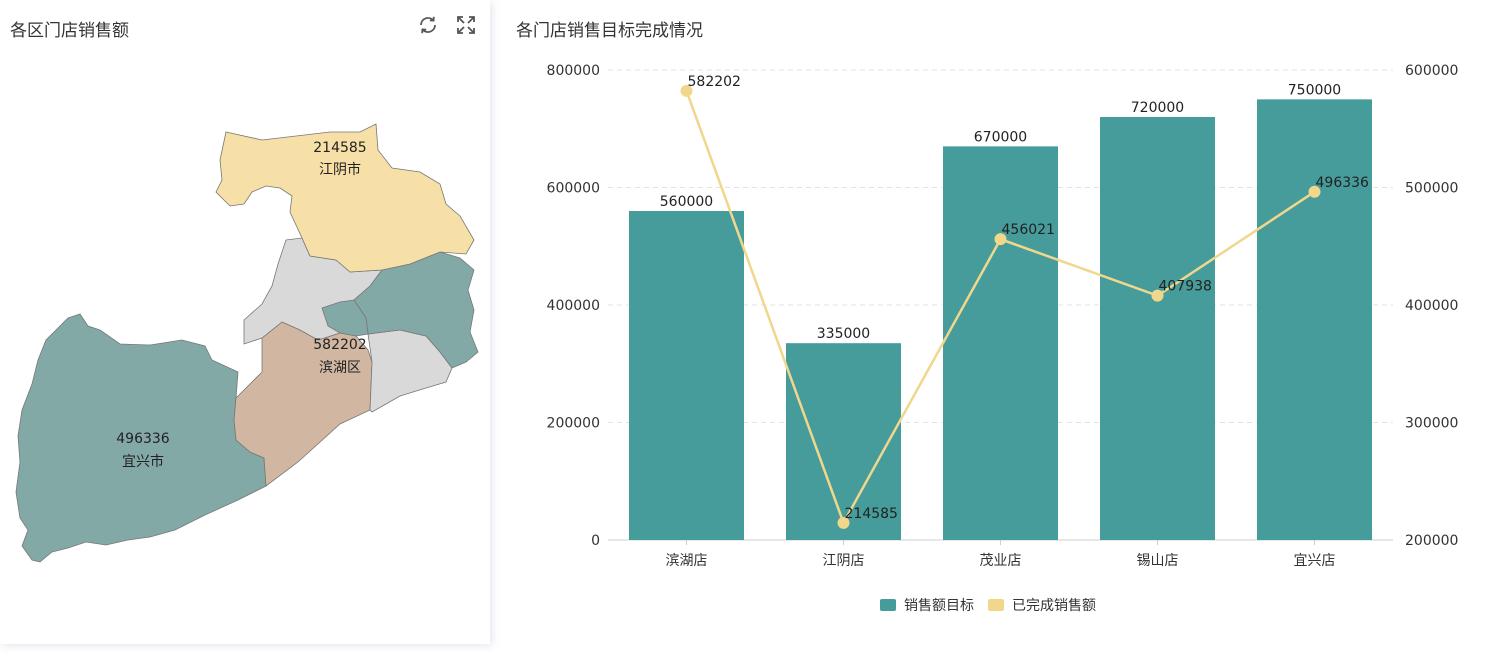 This screenshot has width=1492, height=654. I want to click on bar-data-label: 670000, so click(1000, 137).